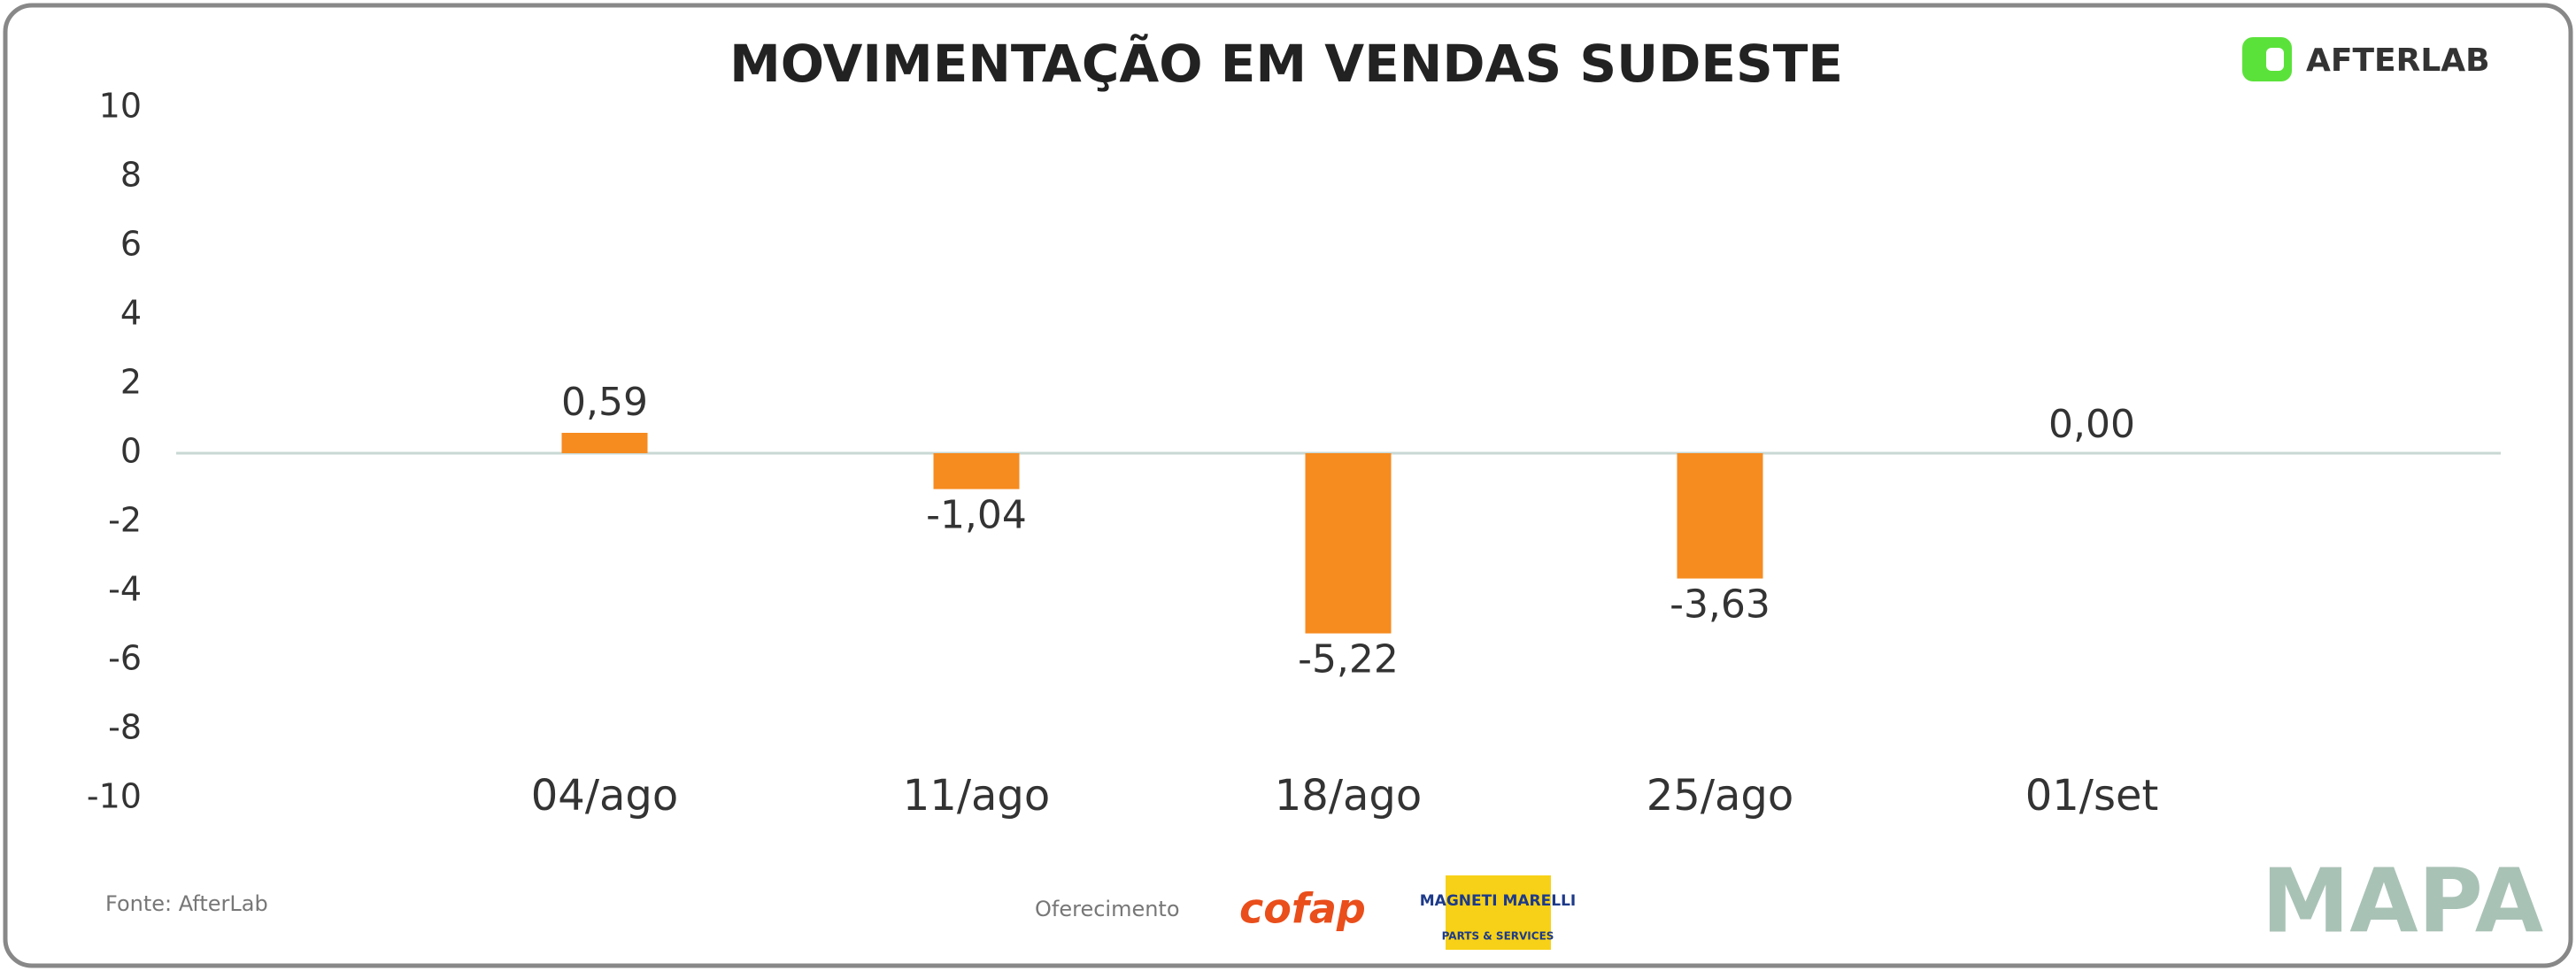  What do you see at coordinates (1286, 63) in the screenshot?
I see `chart-title: MOVIMENTAÇÃO EM VENDAS SUDESTE` at bounding box center [1286, 63].